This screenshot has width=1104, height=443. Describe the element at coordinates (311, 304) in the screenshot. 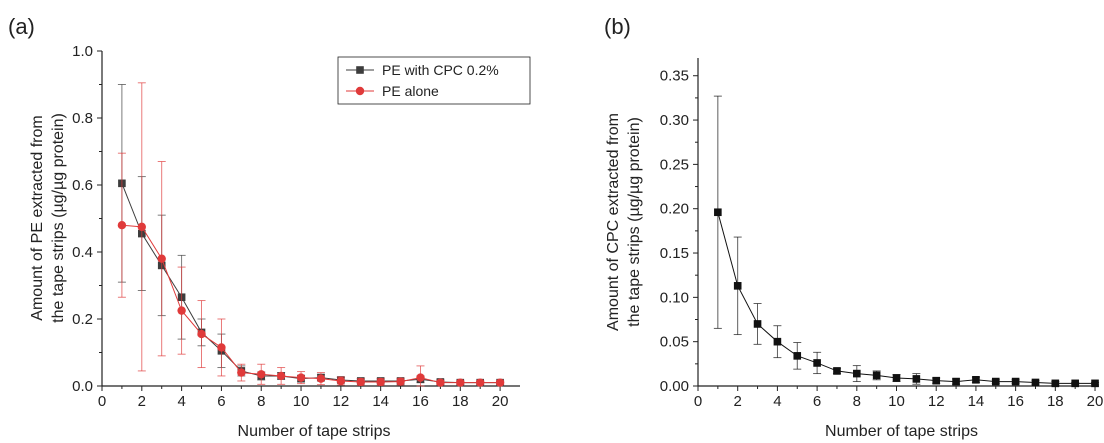

I see `series-line` at that location.